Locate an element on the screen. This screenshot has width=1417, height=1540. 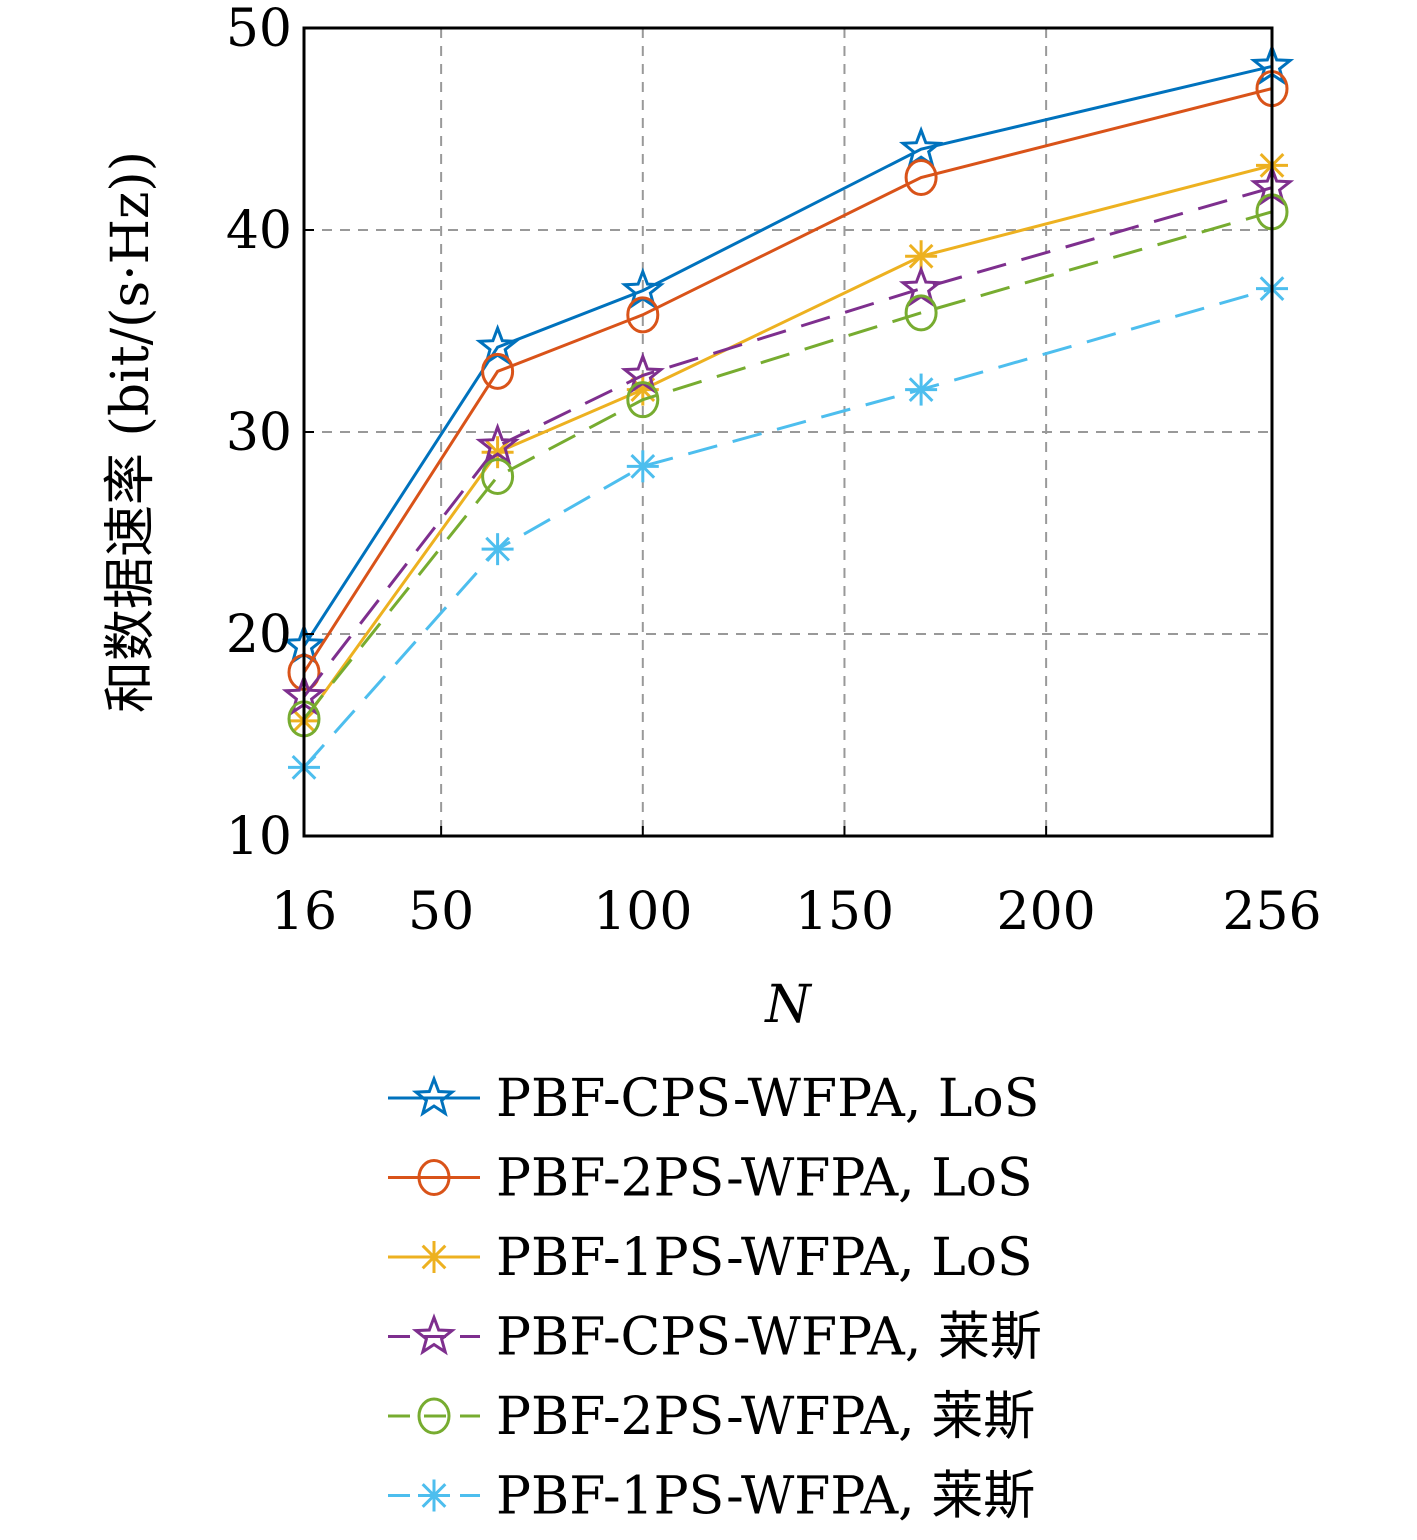
x-tick-label: 100 is located at coordinates (642, 912).